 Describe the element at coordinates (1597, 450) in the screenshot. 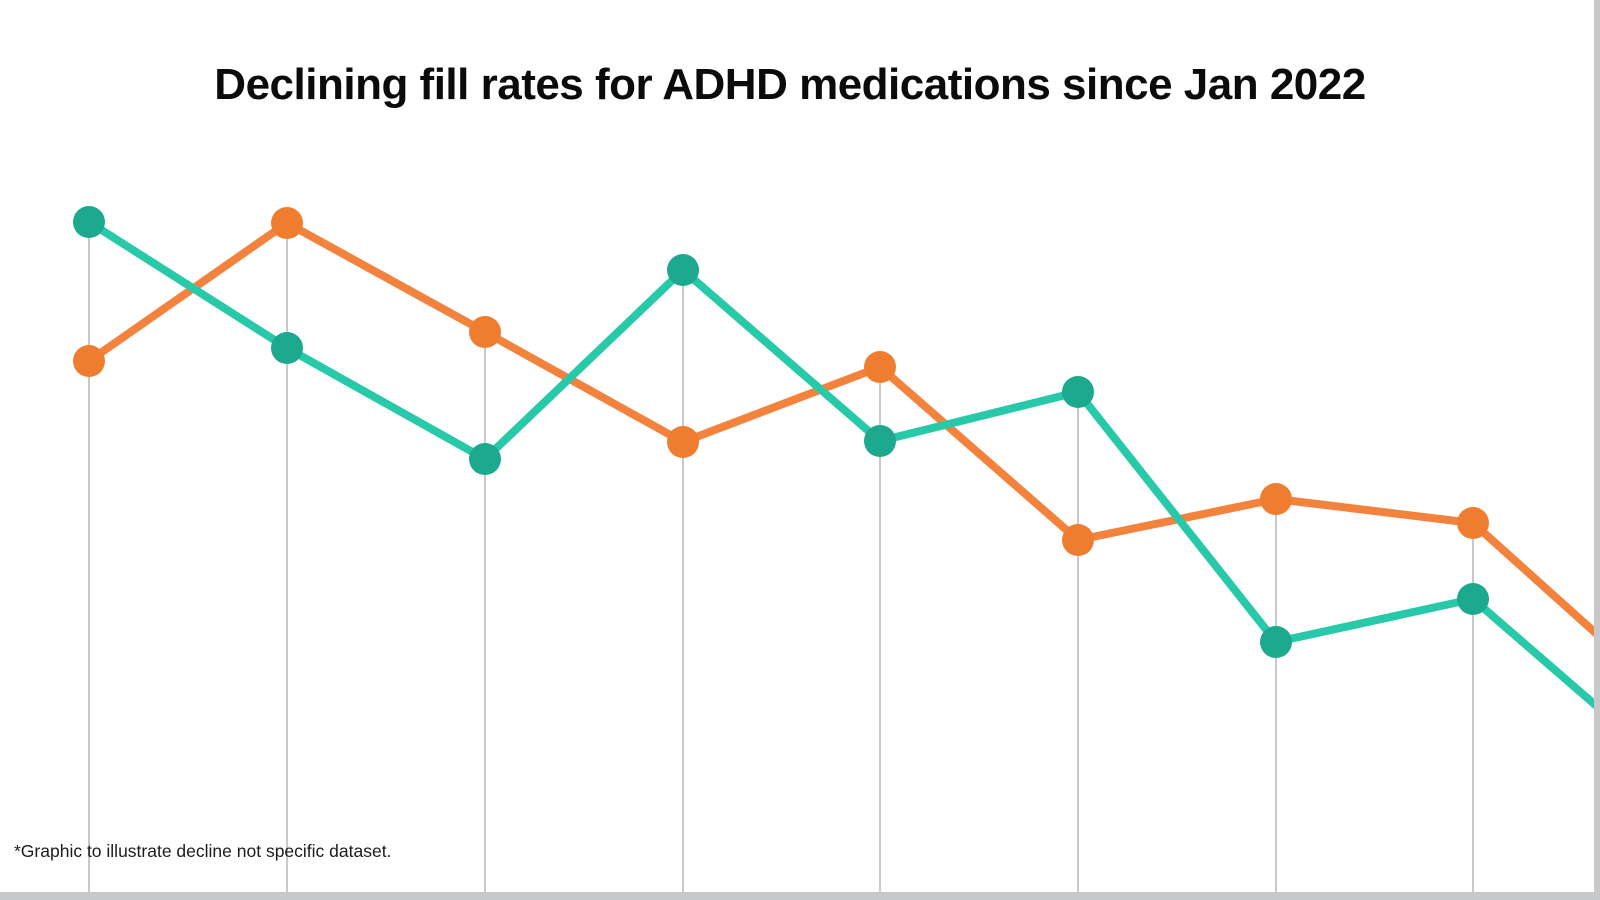

I see `page-edge-right-strip` at that location.